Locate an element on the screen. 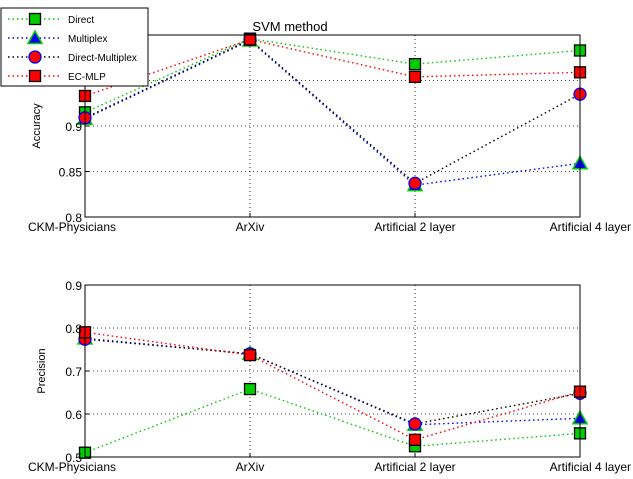  accuracy-y-tick-label-0-8: 0.8 is located at coordinates (73, 218).